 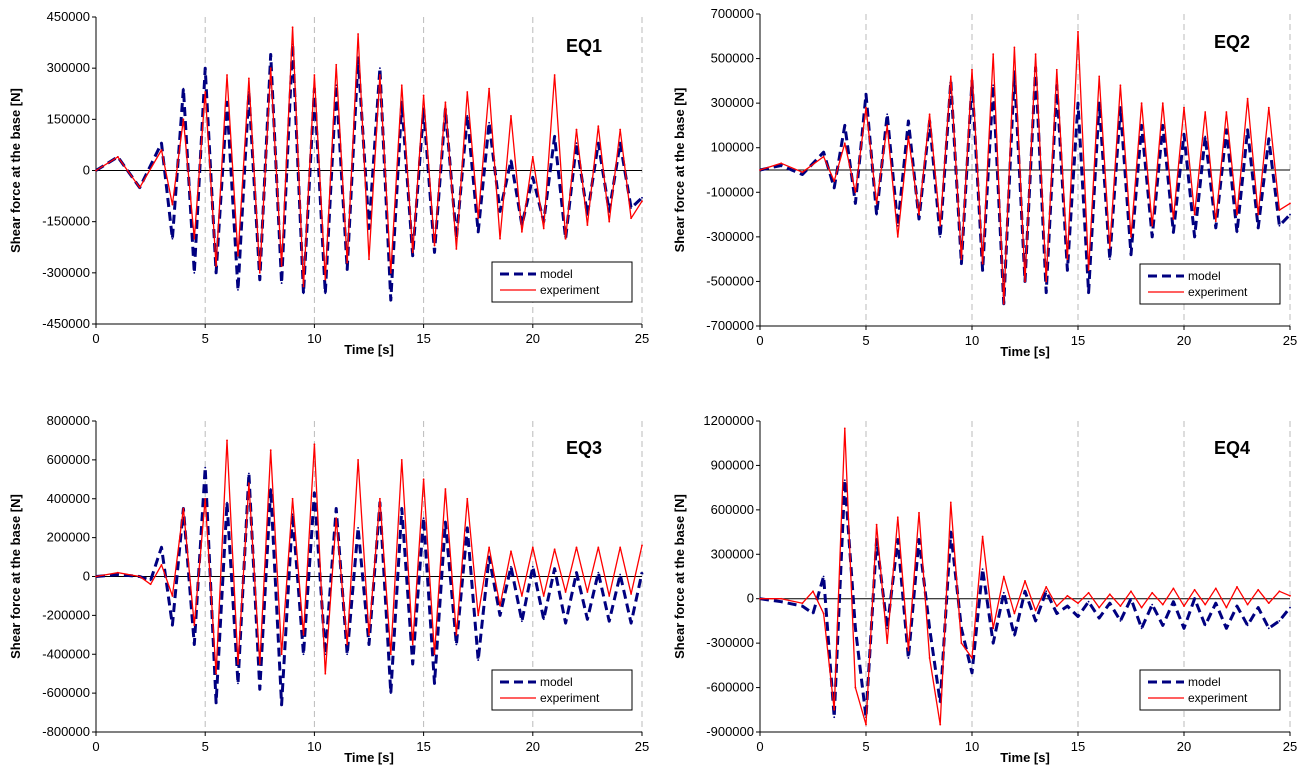 I want to click on x-tick-label: 15, so click(x=1078, y=746).